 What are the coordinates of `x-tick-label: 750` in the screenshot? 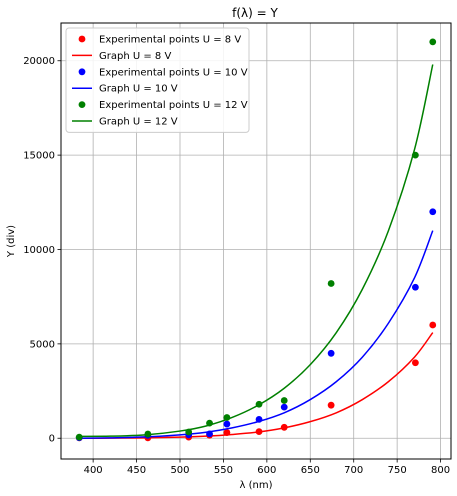 It's located at (397, 470).